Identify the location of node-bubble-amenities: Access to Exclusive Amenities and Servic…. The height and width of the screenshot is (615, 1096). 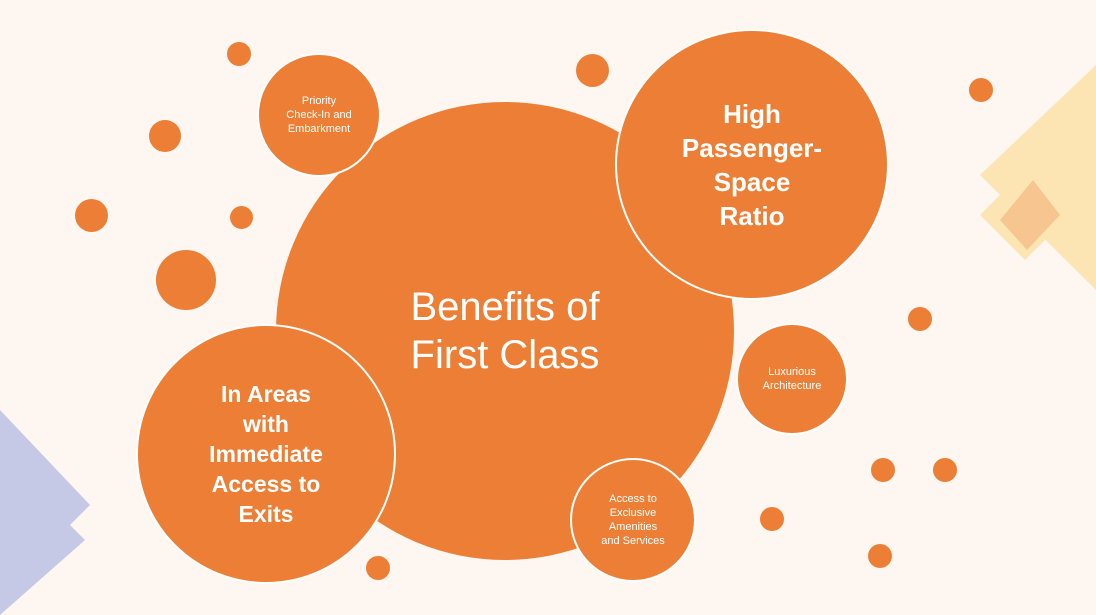
(633, 520).